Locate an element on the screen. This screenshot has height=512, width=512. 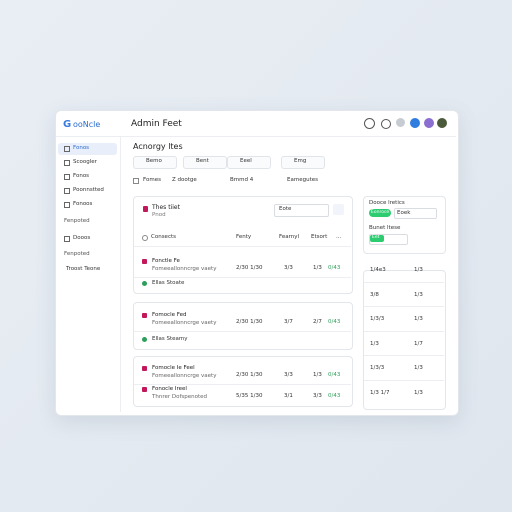
filter: Z dootge is located at coordinates (184, 180).